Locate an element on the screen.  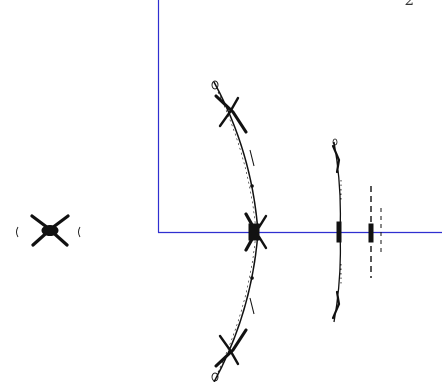
corner-label: 2 is located at coordinates (409, 4).